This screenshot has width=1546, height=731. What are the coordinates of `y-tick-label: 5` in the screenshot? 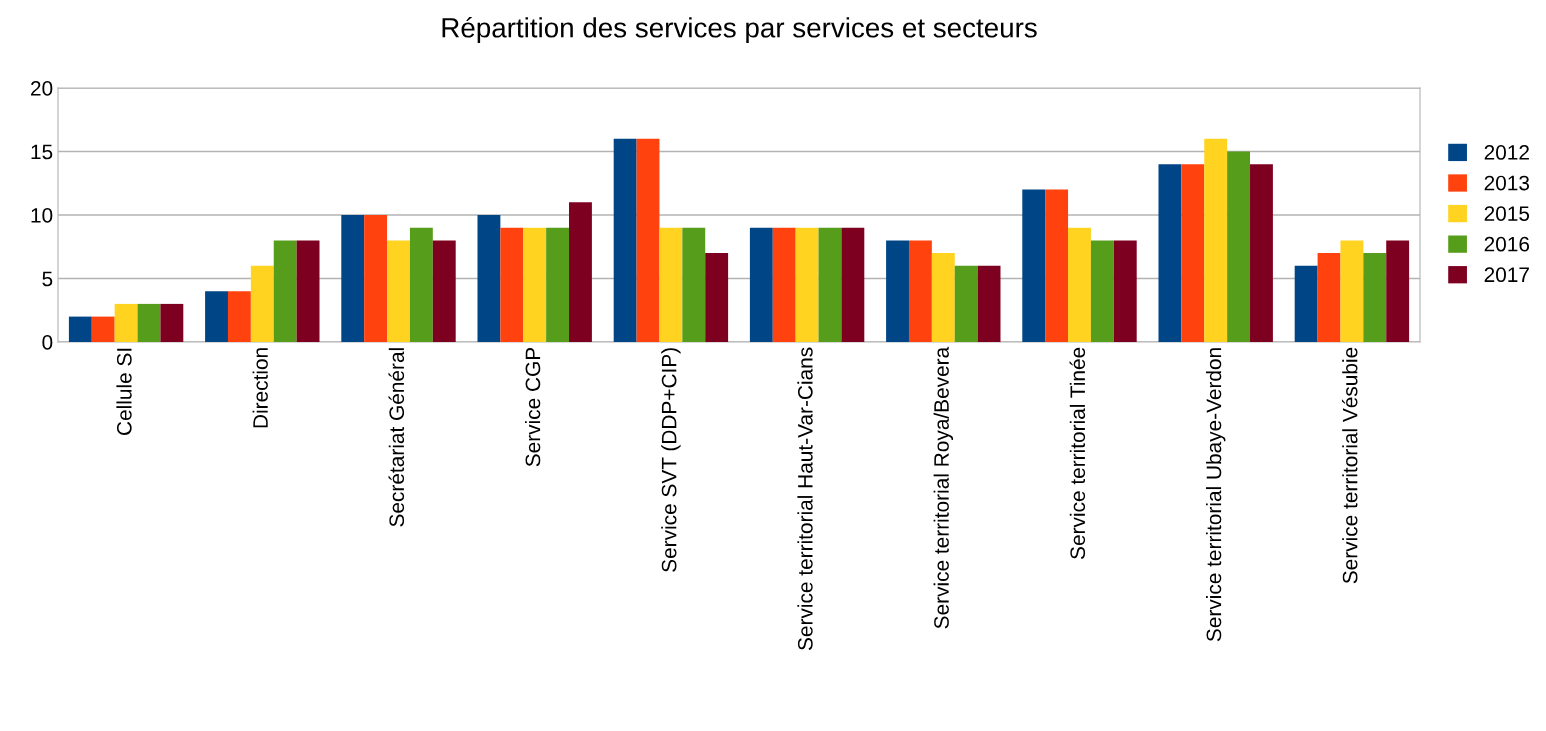 It's located at (47, 279).